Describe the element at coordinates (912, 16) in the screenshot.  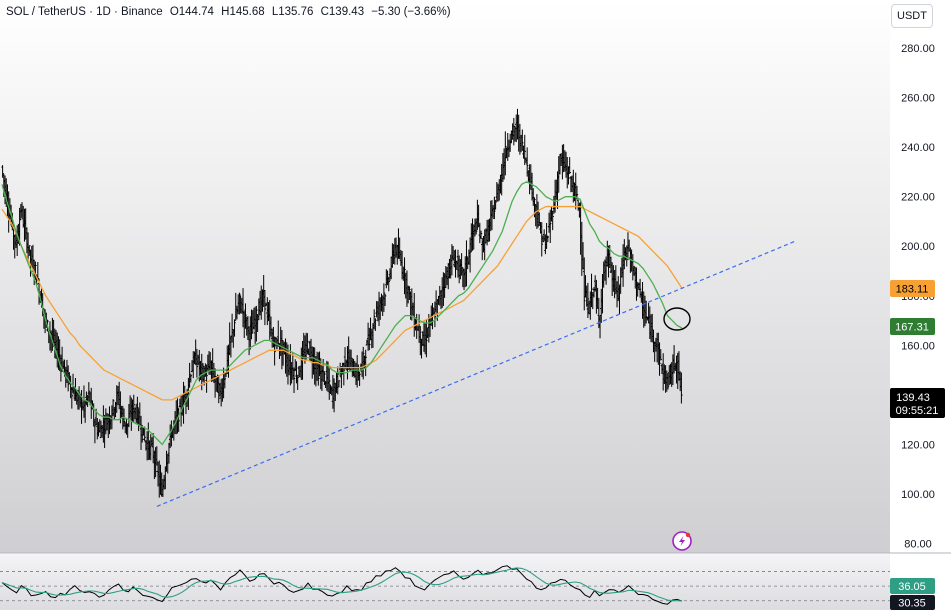
I see `currency-button: USDT` at that location.